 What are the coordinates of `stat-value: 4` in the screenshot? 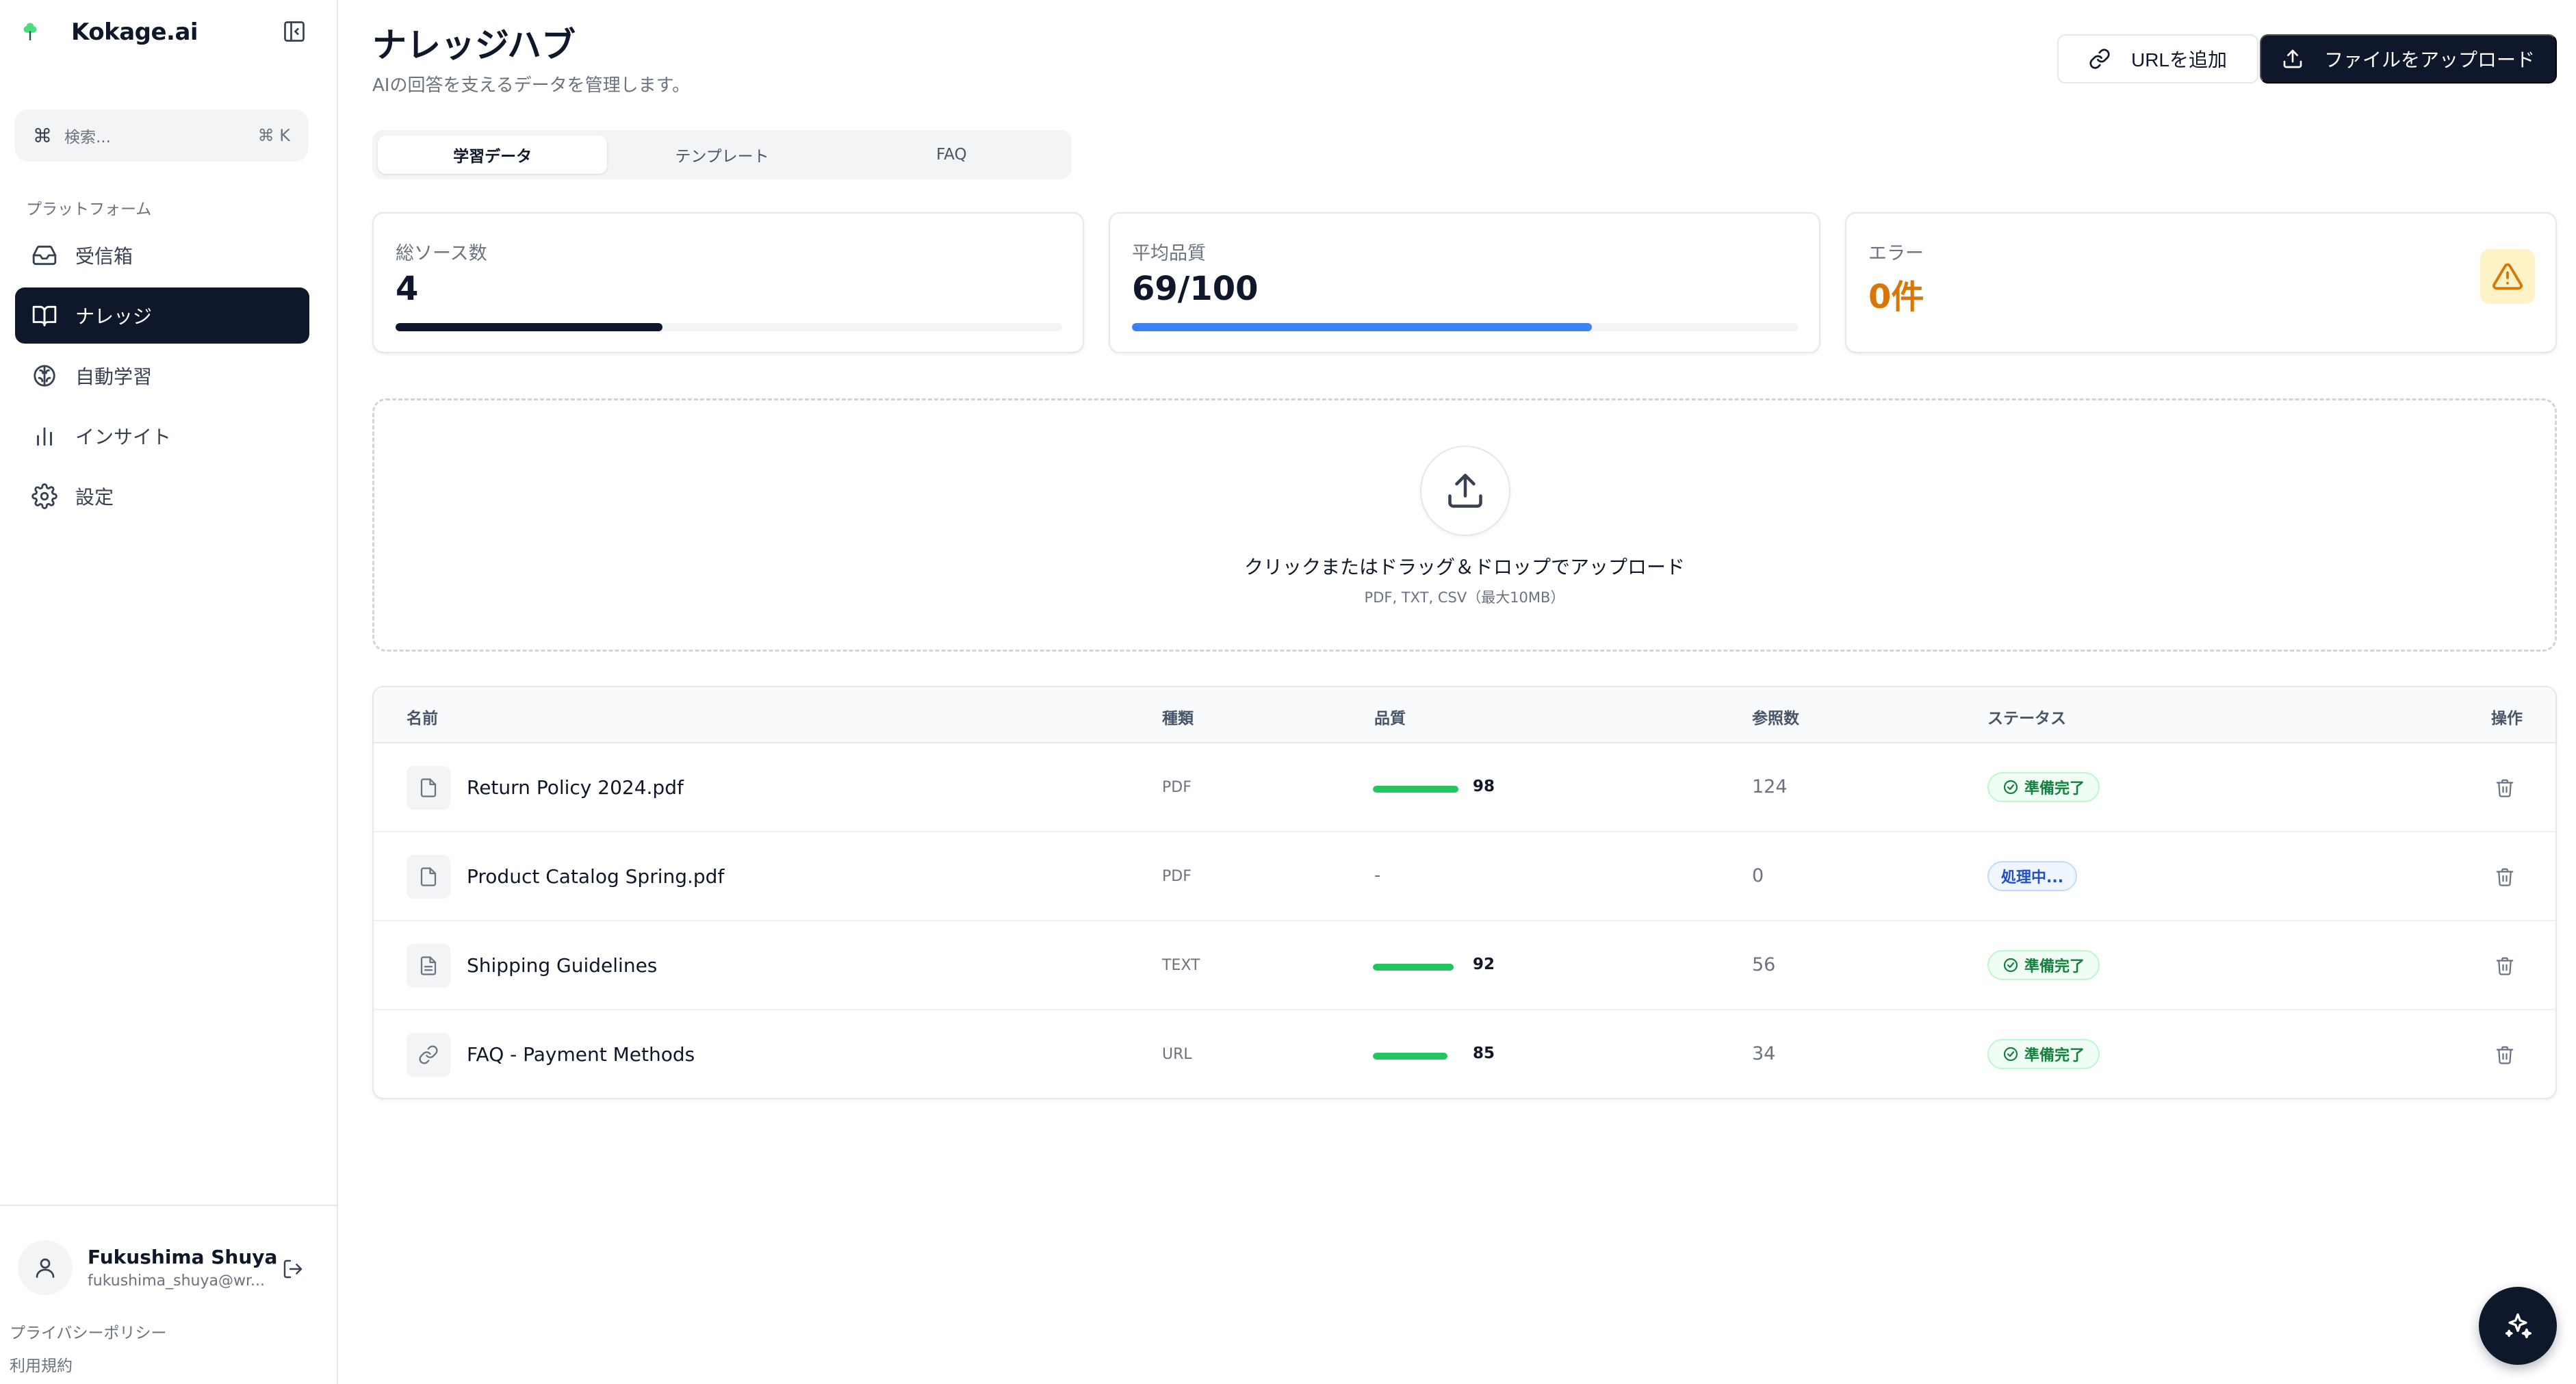 It's located at (407, 289).